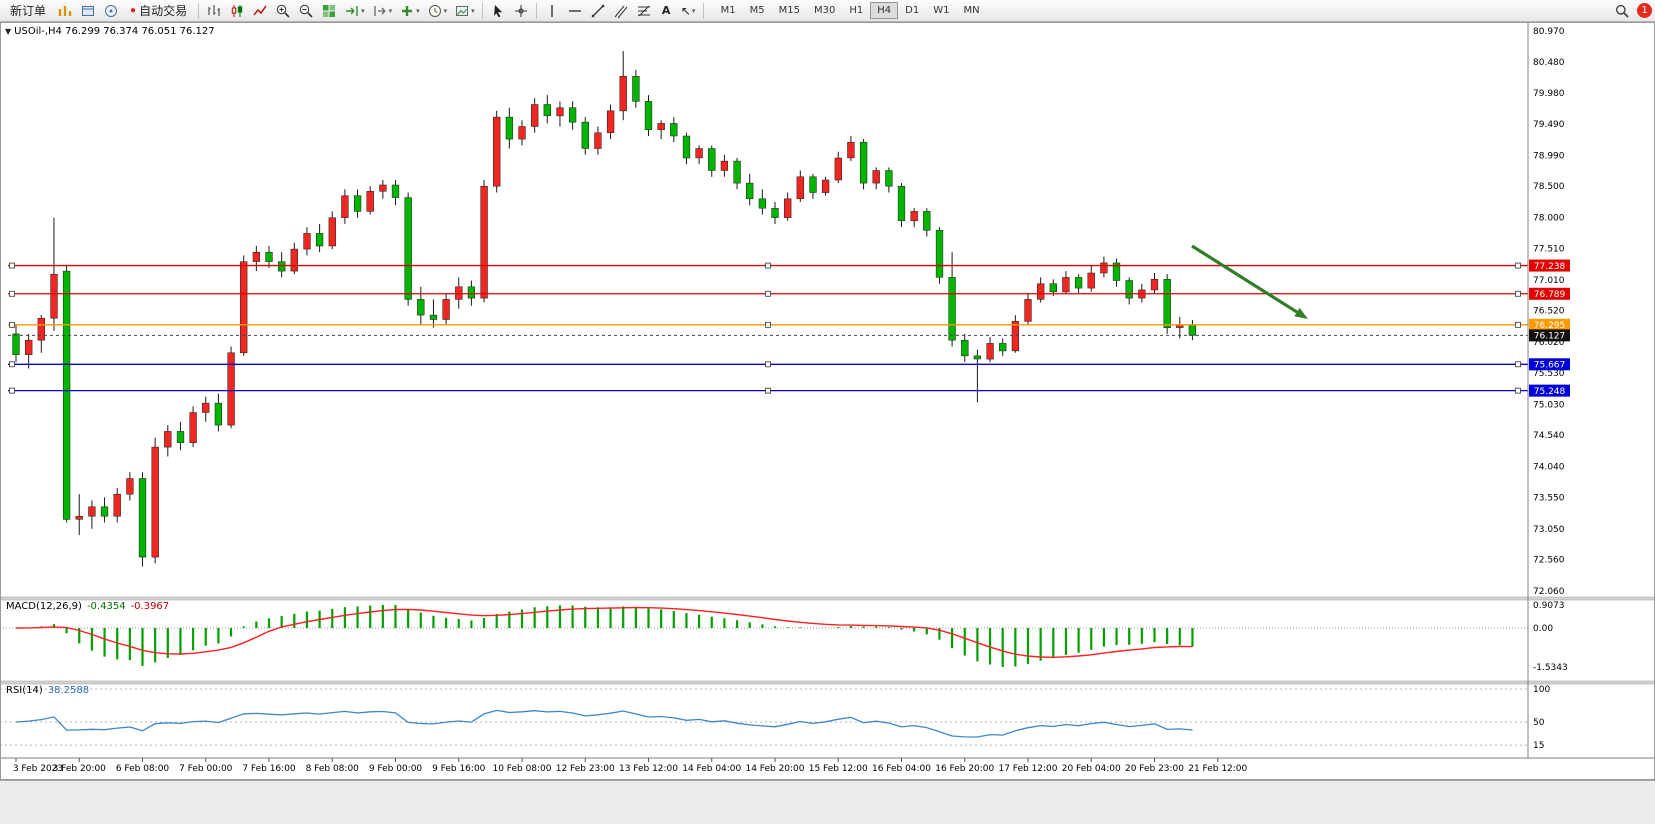 The image size is (1655, 824). Describe the element at coordinates (237, 10) in the screenshot. I see `candlestick-button` at that location.